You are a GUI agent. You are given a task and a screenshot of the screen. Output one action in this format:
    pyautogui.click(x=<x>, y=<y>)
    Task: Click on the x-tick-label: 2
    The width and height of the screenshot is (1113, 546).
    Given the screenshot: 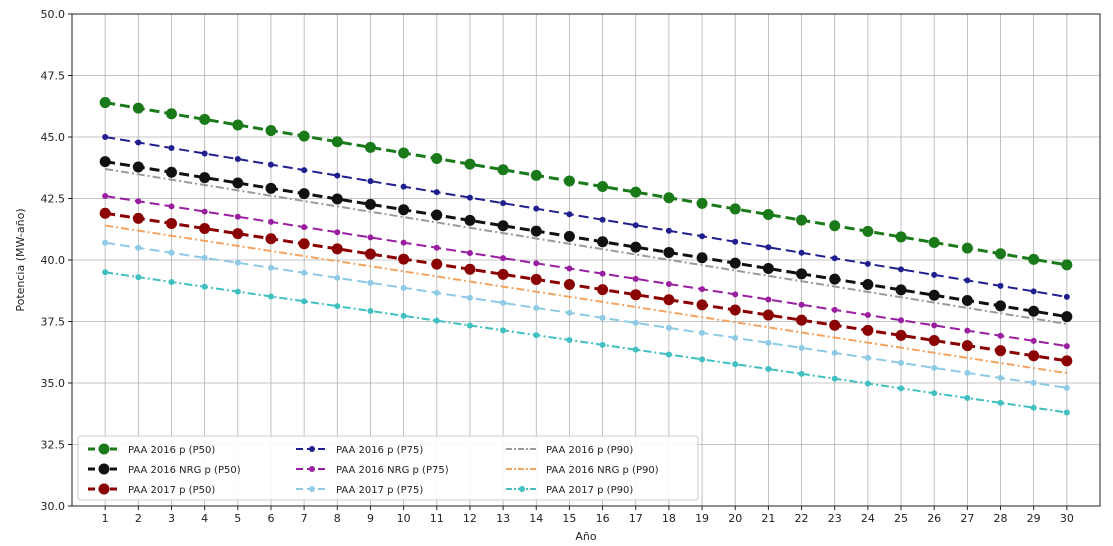 What is the action you would take?
    pyautogui.click(x=138, y=518)
    